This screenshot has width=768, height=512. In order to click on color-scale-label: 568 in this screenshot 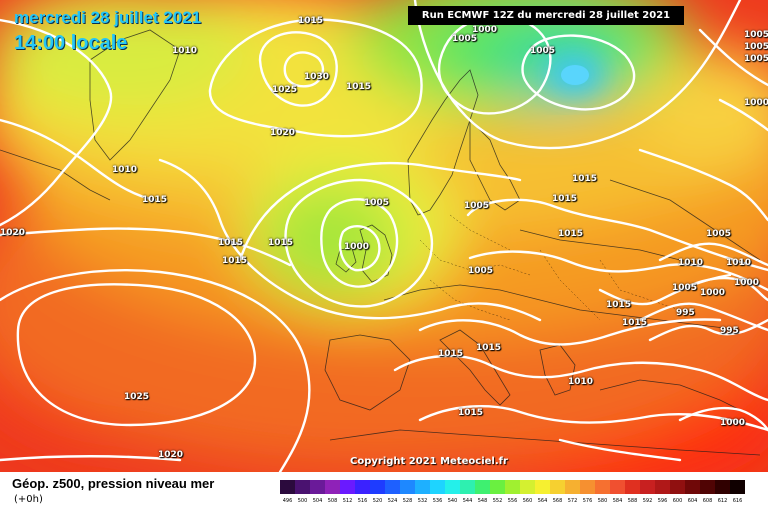, I will do `click(557, 501)`.